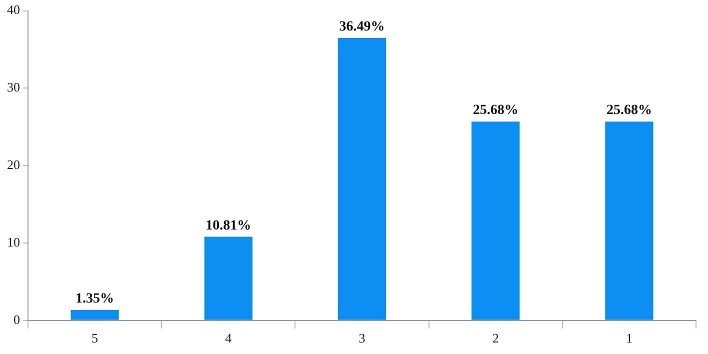 The width and height of the screenshot is (708, 354). I want to click on data-label: 1.35%, so click(95, 299).